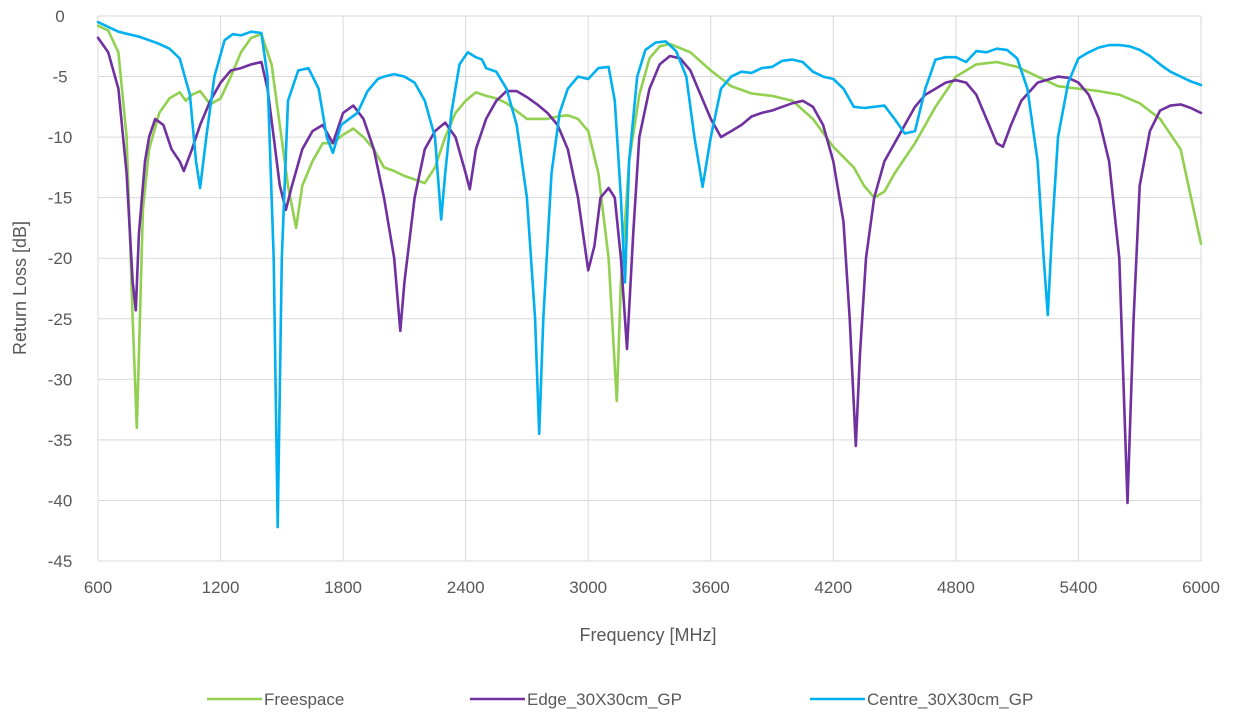 This screenshot has height=719, width=1239. What do you see at coordinates (221, 587) in the screenshot?
I see `x-tick-label: 1200` at bounding box center [221, 587].